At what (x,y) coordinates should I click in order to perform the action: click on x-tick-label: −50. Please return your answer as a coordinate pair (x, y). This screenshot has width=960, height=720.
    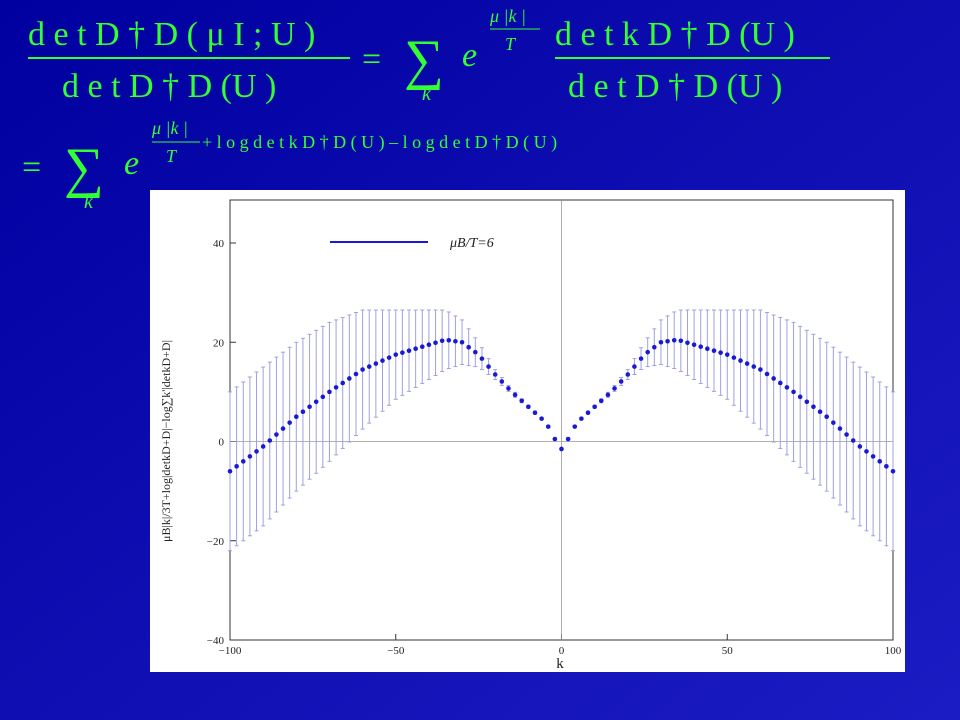
    Looking at the image, I should click on (396, 651).